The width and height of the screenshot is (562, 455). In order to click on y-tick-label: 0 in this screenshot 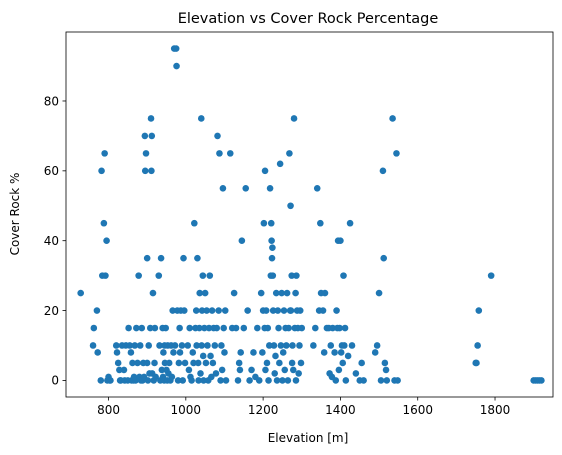, I will do `click(55, 381)`.